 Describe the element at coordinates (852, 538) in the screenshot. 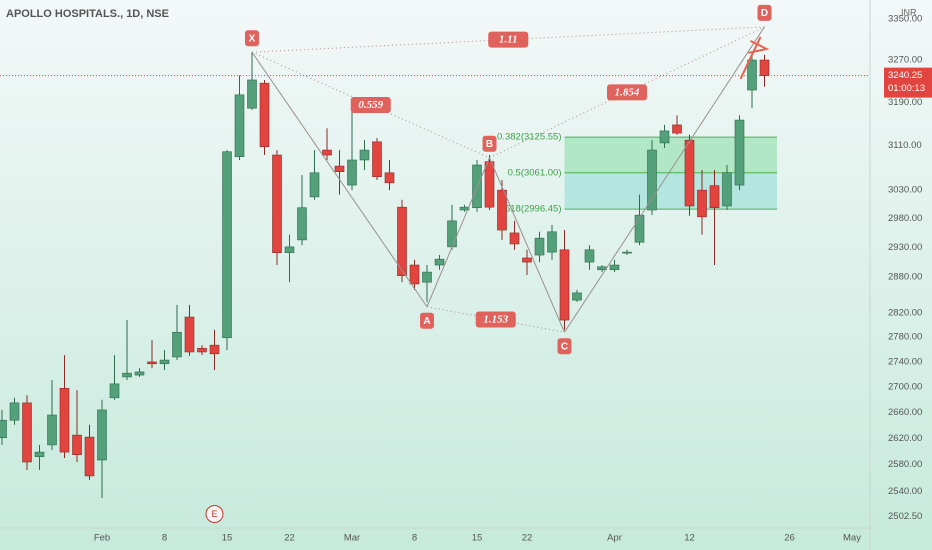

I see `x-tick-label: May` at that location.